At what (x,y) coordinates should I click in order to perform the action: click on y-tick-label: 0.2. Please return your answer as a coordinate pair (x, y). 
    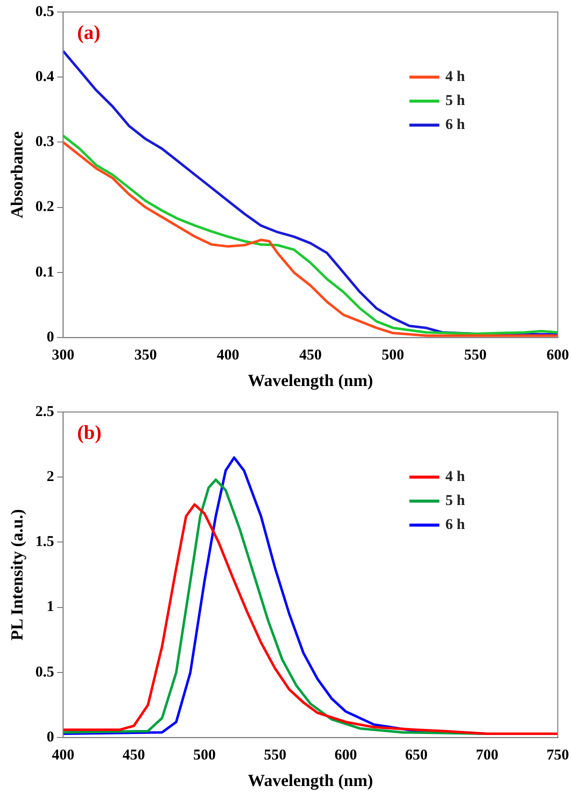
    Looking at the image, I should click on (44, 207).